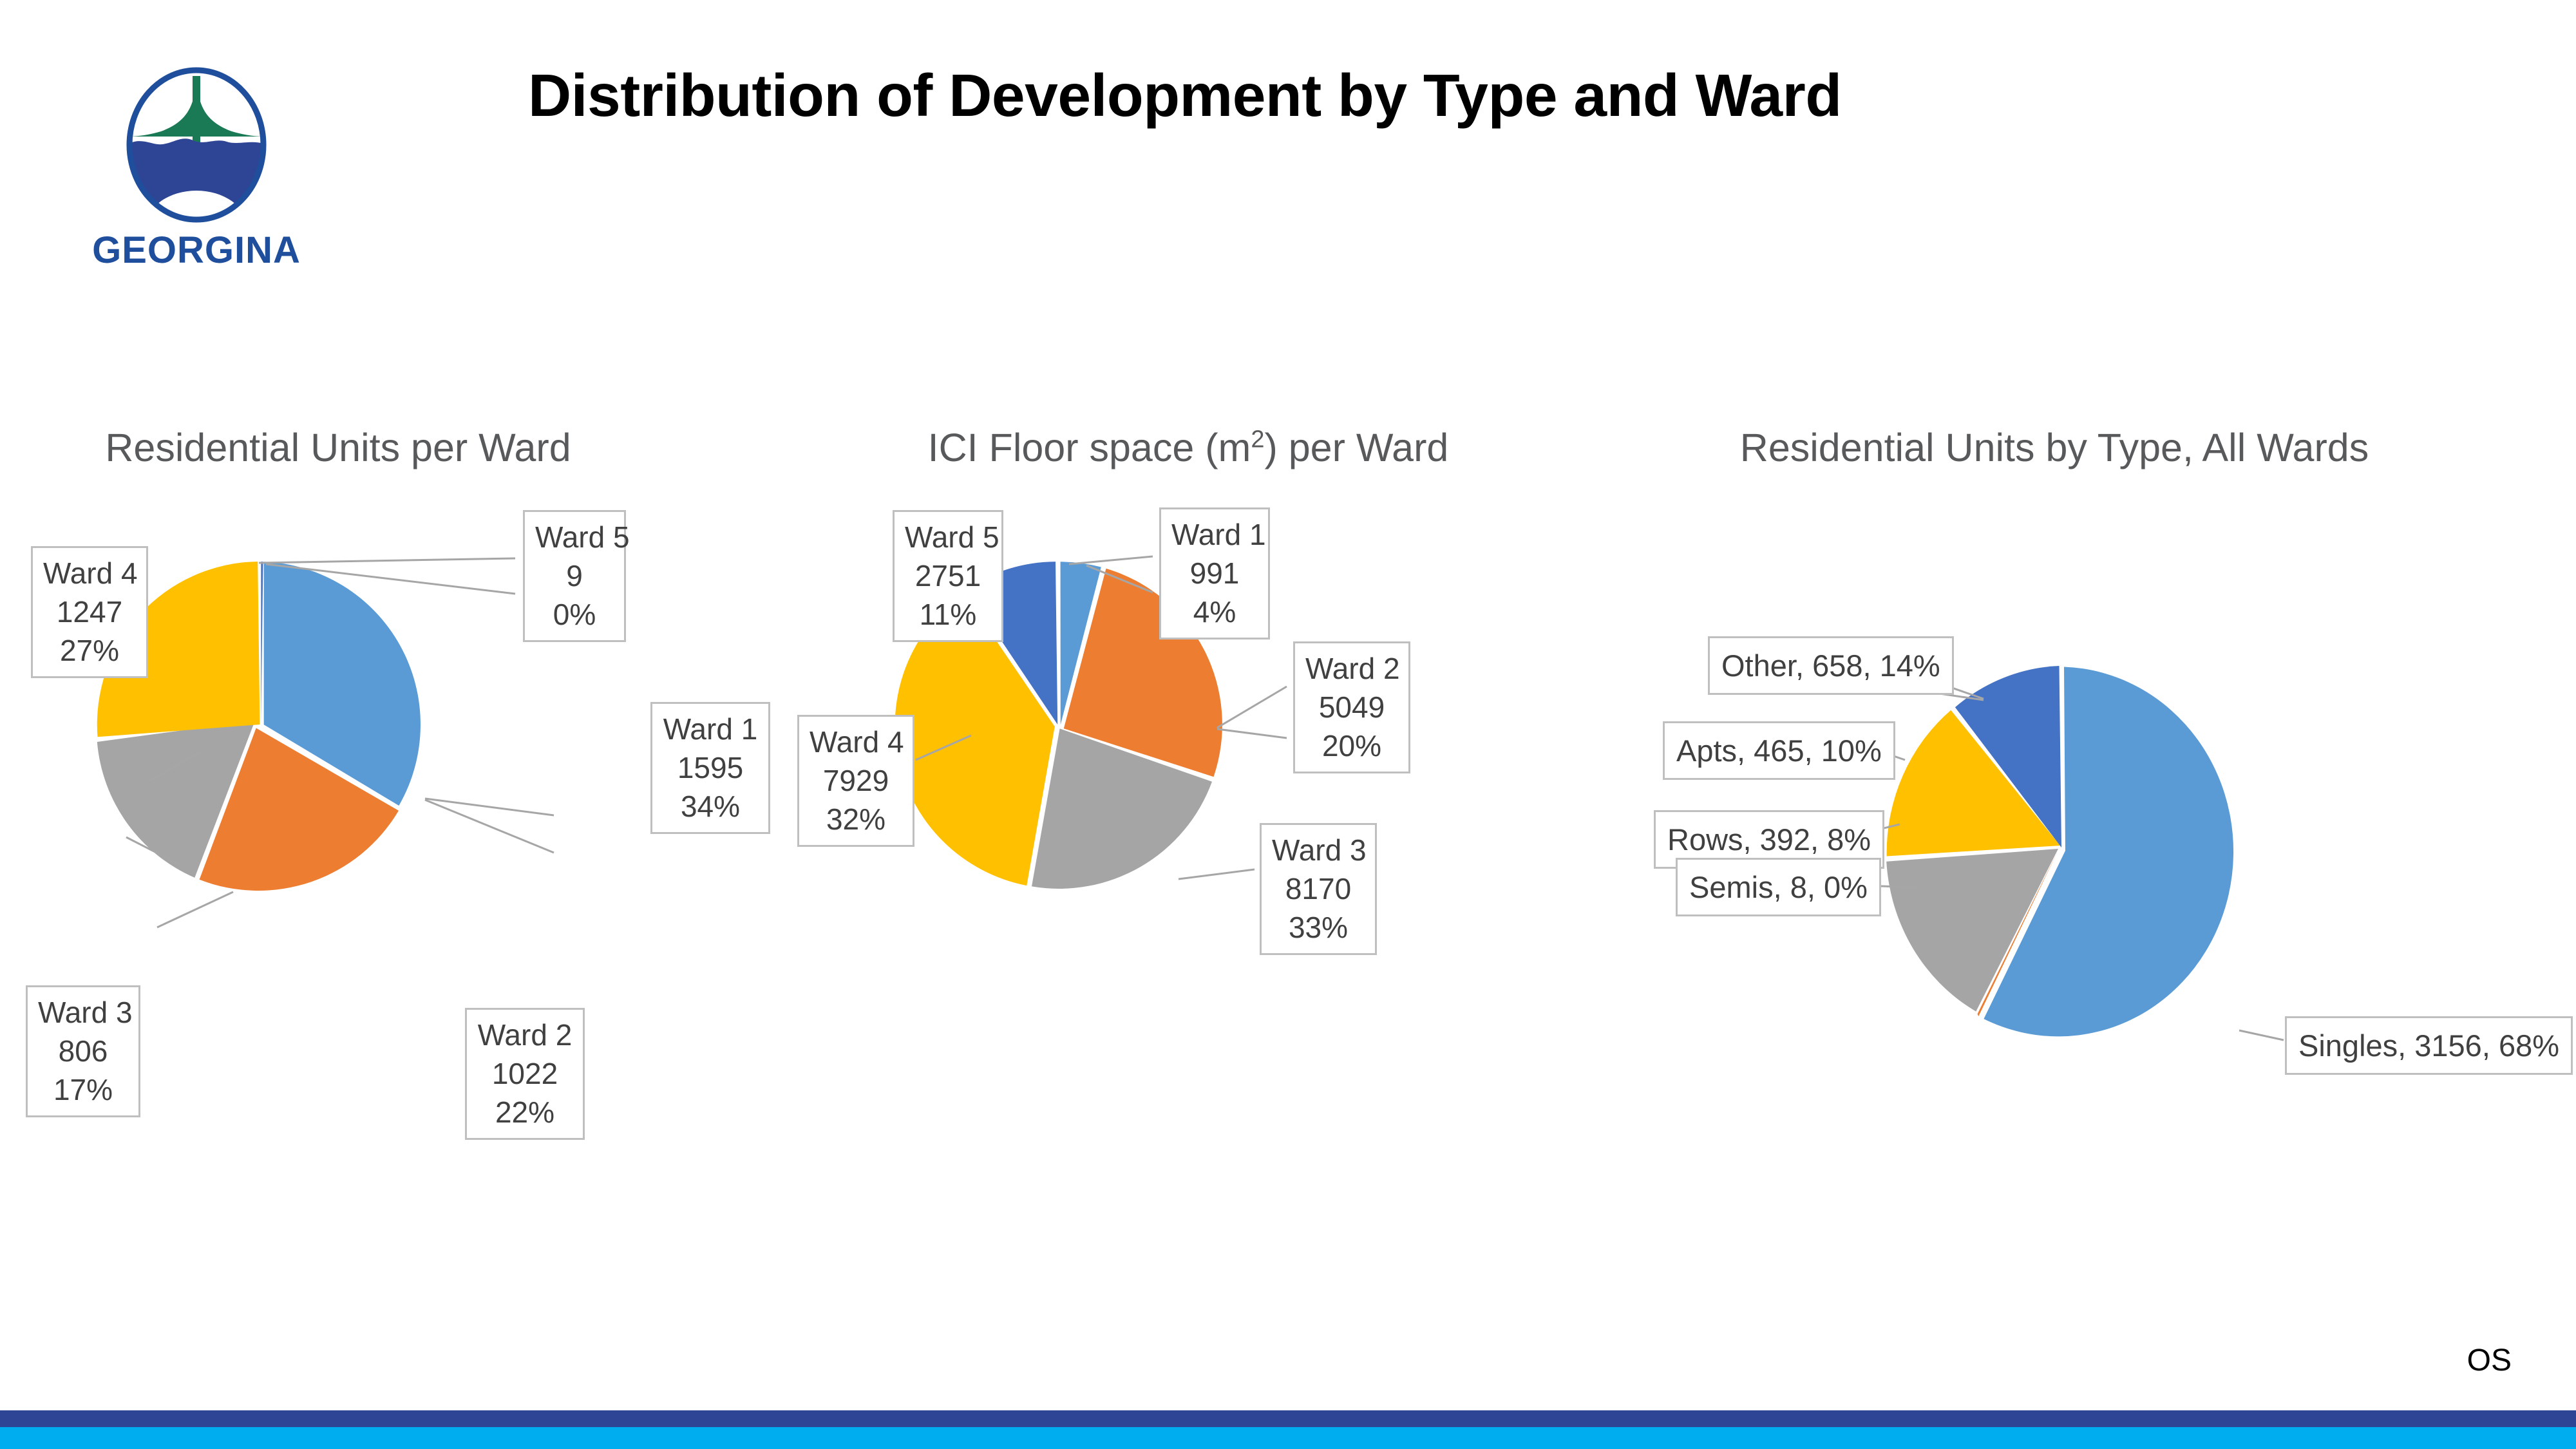 The height and width of the screenshot is (1449, 2576). I want to click on chart2-label-ward3-name: Ward 3, so click(1319, 850).